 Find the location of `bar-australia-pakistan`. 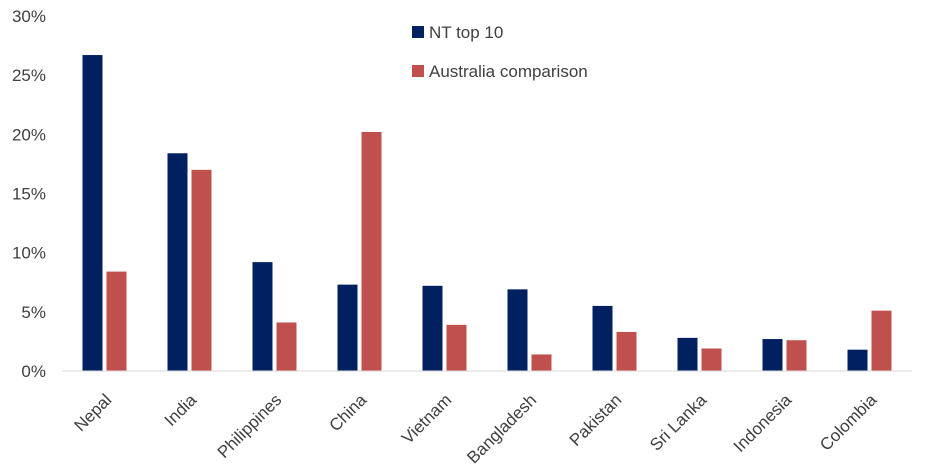

bar-australia-pakistan is located at coordinates (626, 351).